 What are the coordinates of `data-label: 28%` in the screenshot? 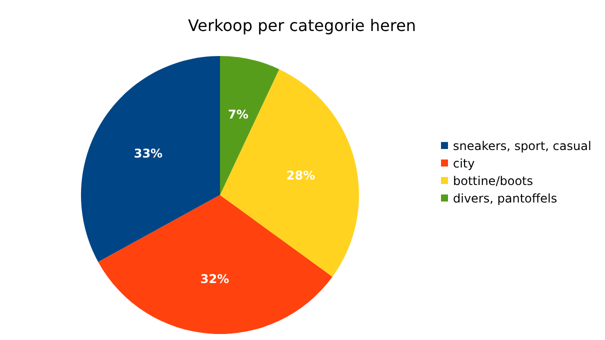 It's located at (301, 175).